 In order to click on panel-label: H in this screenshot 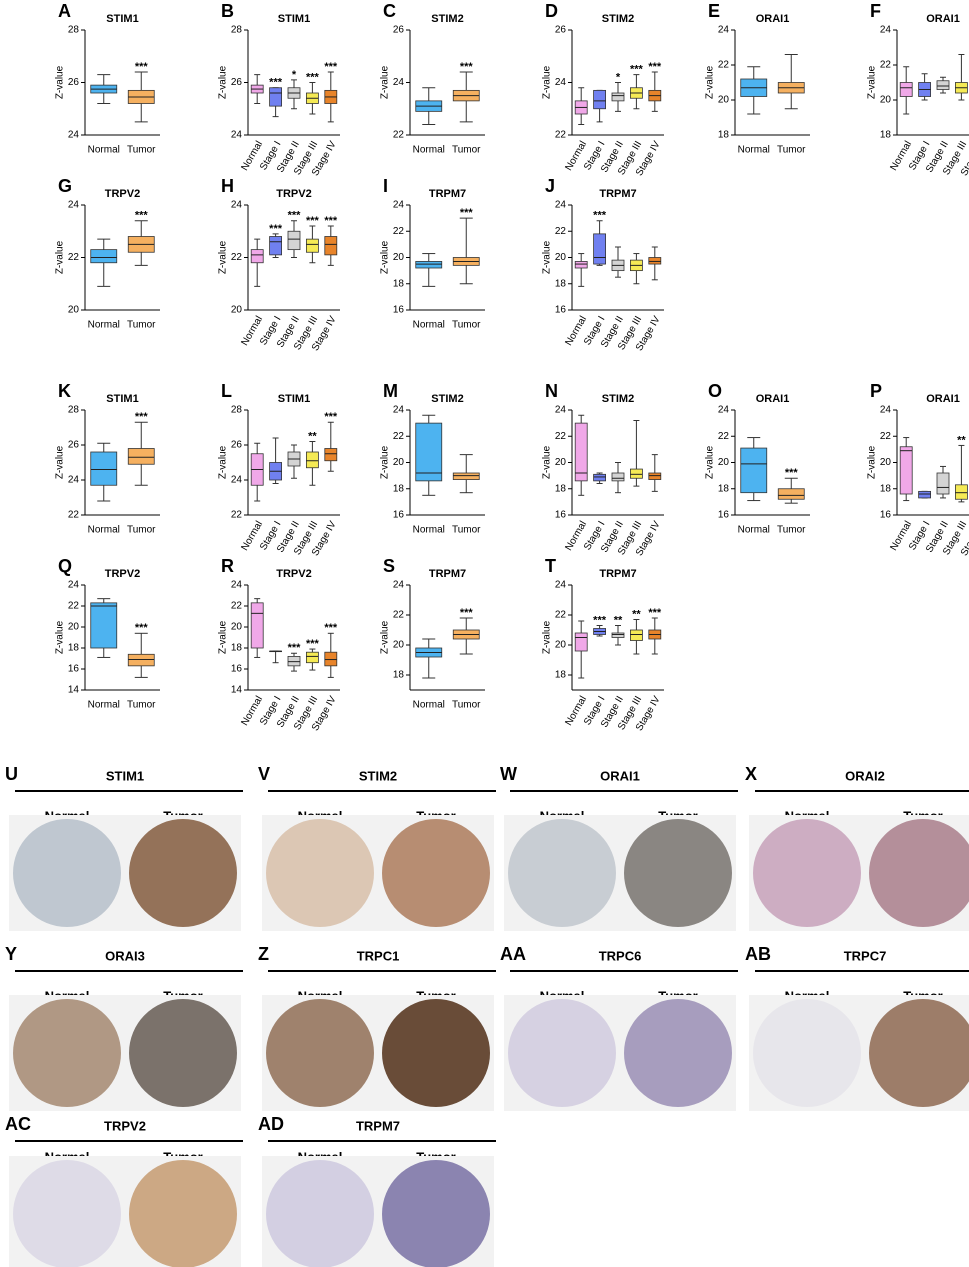, I will do `click(227, 186)`.